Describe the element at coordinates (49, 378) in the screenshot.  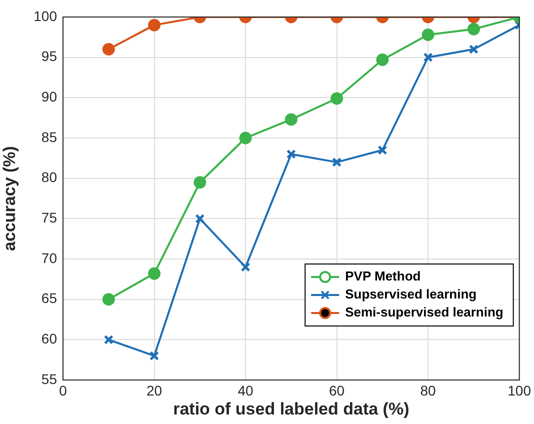
I see `y-tick-label: 55` at that location.